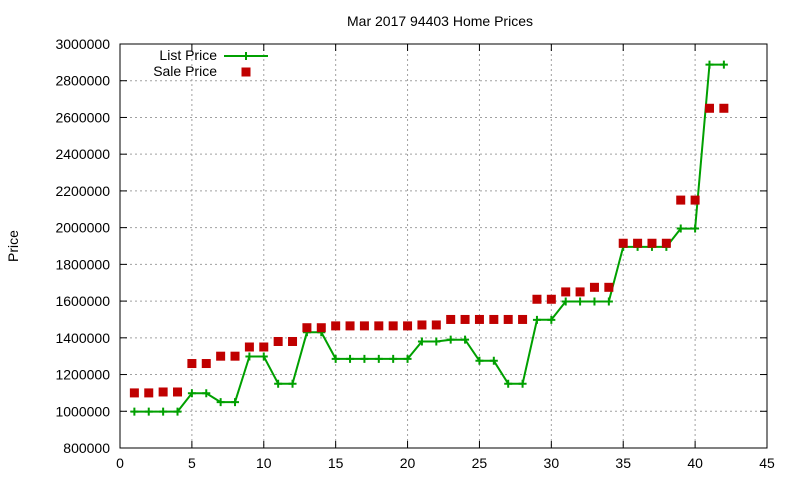  What do you see at coordinates (120, 463) in the screenshot?
I see `x-tick-label: 0` at bounding box center [120, 463].